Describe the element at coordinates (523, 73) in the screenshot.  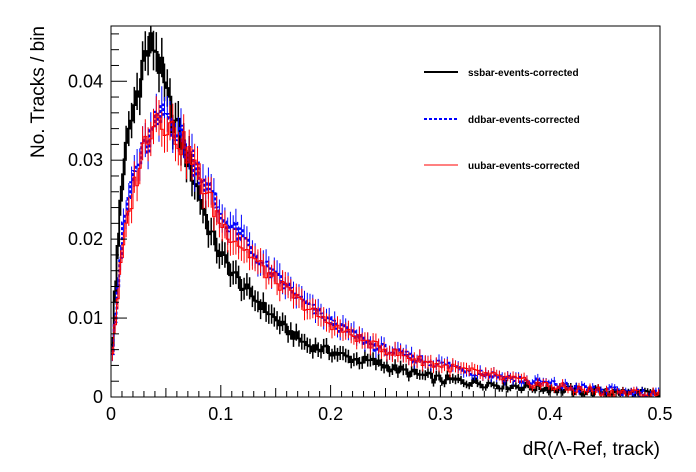
I see `legend-label-ssbar: ssbar-events-corrected` at that location.